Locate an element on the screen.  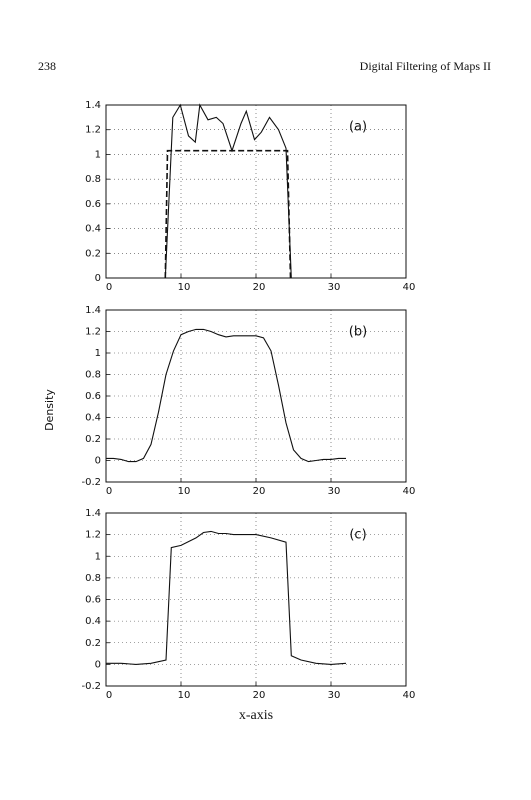
y-axis-label: Density is located at coordinates (49, 410).